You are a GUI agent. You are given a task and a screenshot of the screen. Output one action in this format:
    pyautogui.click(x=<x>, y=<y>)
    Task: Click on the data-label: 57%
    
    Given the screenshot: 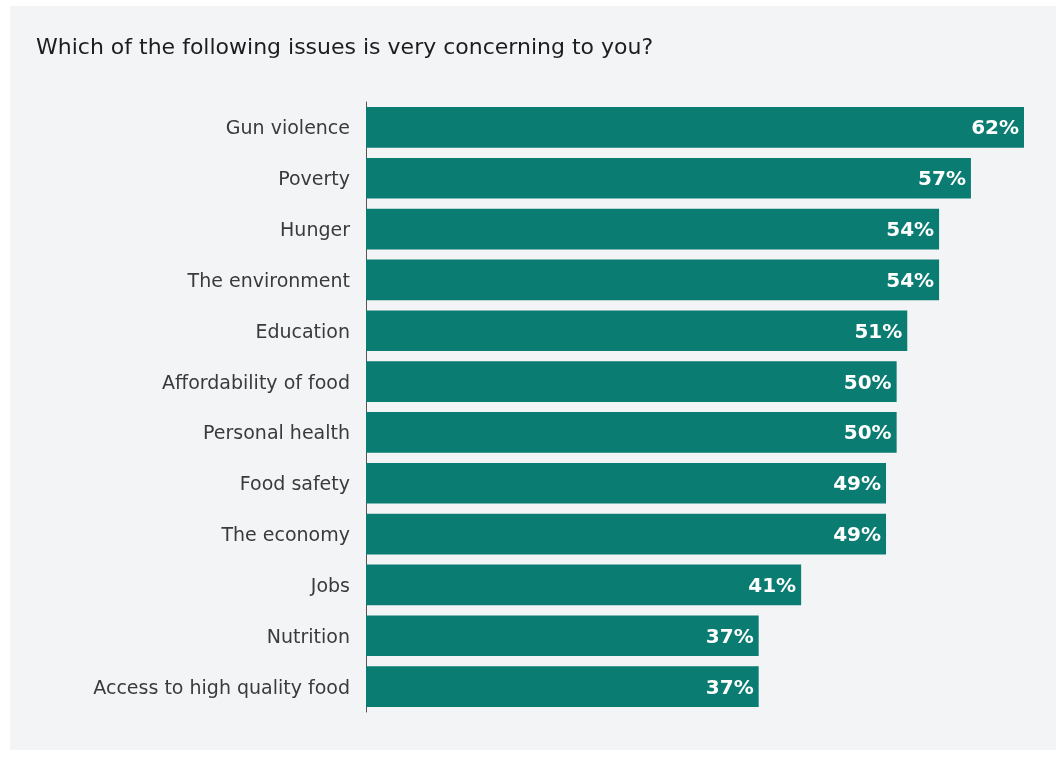 What is the action you would take?
    pyautogui.click(x=942, y=178)
    